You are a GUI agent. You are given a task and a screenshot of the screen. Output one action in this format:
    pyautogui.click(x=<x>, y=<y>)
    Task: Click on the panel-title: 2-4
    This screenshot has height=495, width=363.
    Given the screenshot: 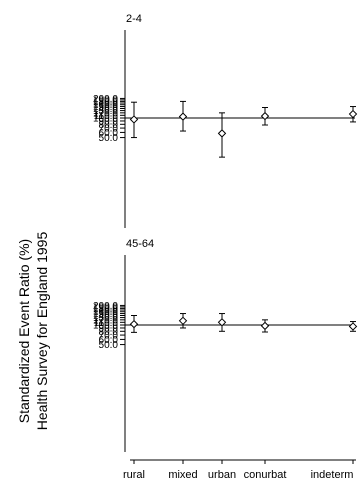 What is the action you would take?
    pyautogui.click(x=134, y=19)
    